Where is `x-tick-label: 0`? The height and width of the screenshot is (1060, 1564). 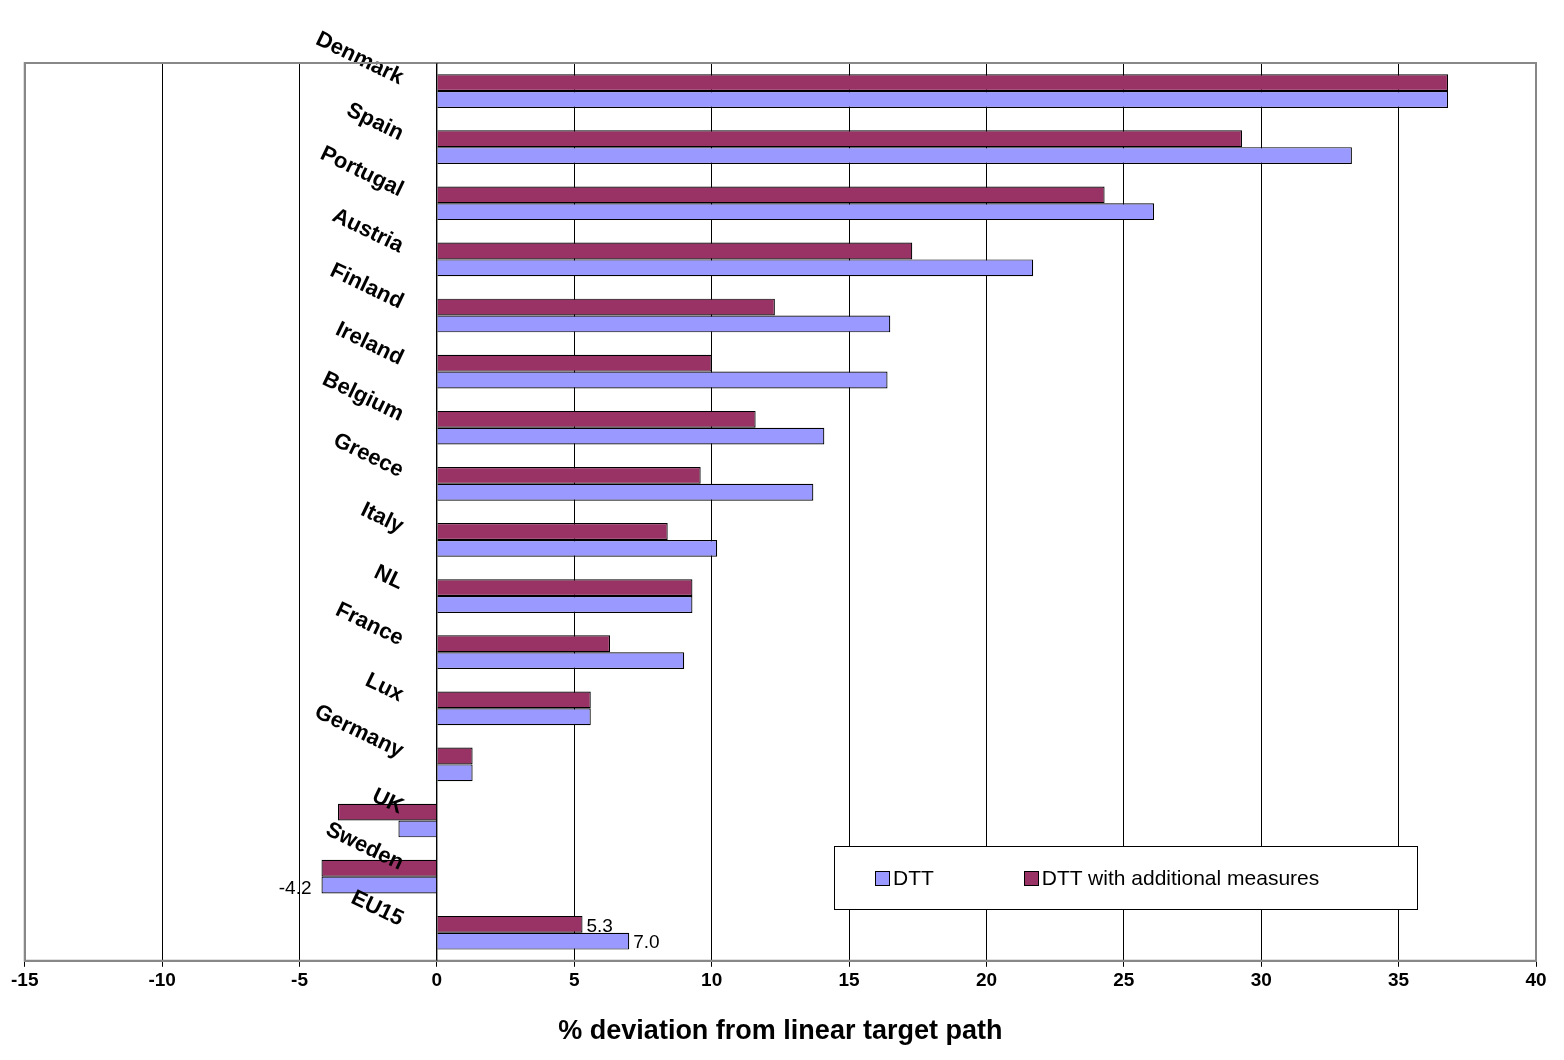
x-tick-label: 0 is located at coordinates (437, 980).